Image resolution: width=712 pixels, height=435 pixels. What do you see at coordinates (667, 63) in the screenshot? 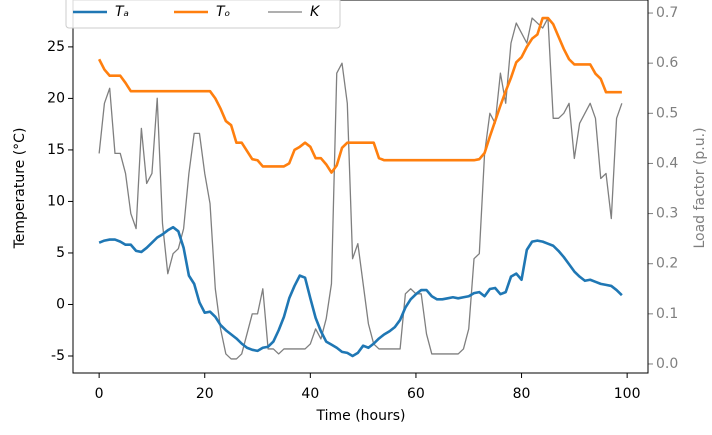
I see `y2-tick-label: 0.6` at bounding box center [667, 63].